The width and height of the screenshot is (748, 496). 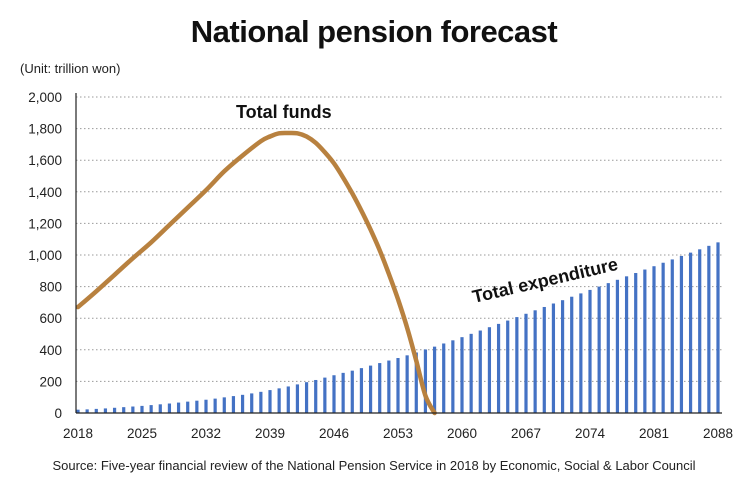 I want to click on unit-label: (Unit: trillion won), so click(x=70, y=68).